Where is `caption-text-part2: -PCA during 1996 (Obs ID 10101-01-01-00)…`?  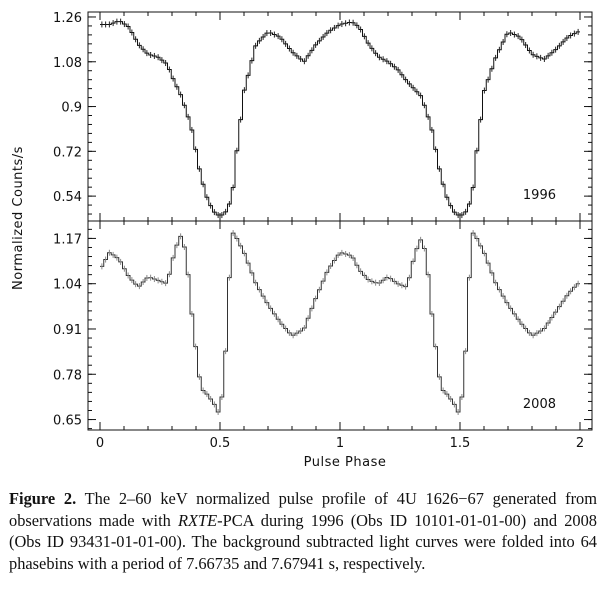
caption-text-part2: -PCA during 1996 (Obs ID 10101-01-01-00)… is located at coordinates (303, 541).